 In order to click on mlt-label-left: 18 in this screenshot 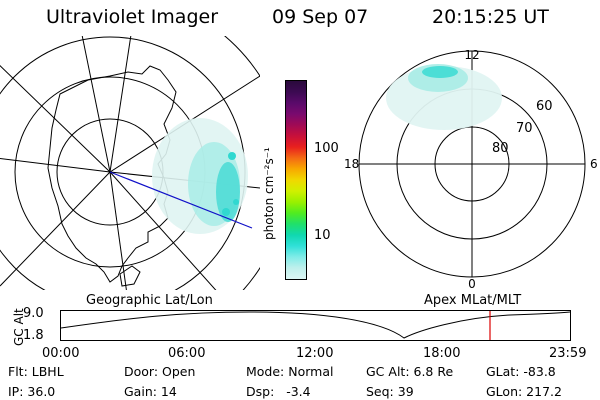, I will do `click(351, 164)`.